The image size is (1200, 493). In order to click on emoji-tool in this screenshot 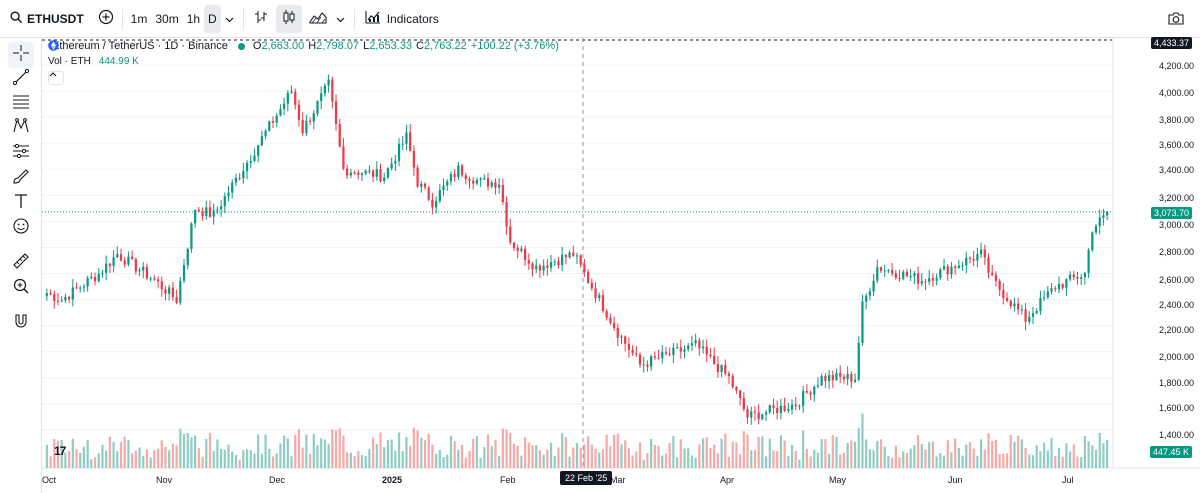, I will do `click(21, 228)`.